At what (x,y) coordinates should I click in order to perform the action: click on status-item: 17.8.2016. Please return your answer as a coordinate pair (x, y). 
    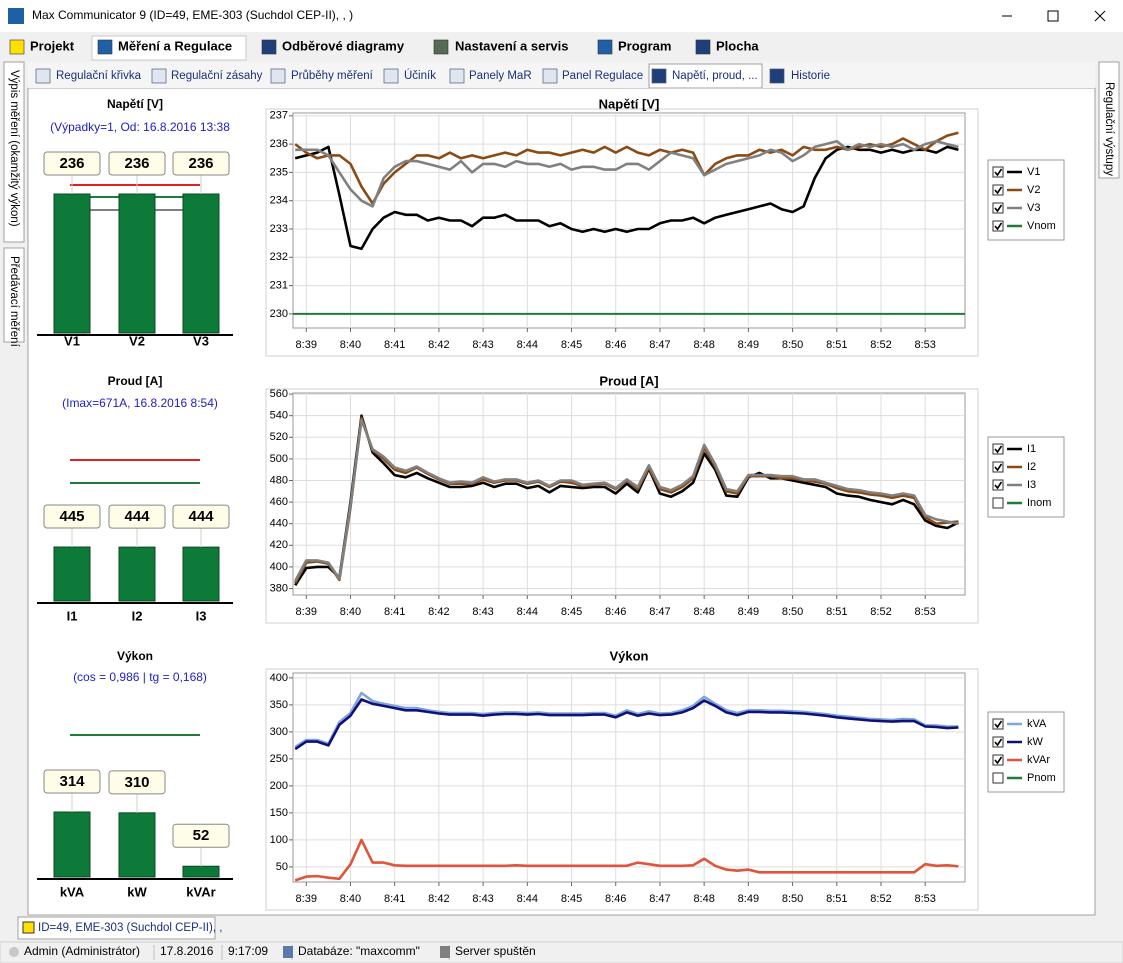
    Looking at the image, I should click on (187, 951).